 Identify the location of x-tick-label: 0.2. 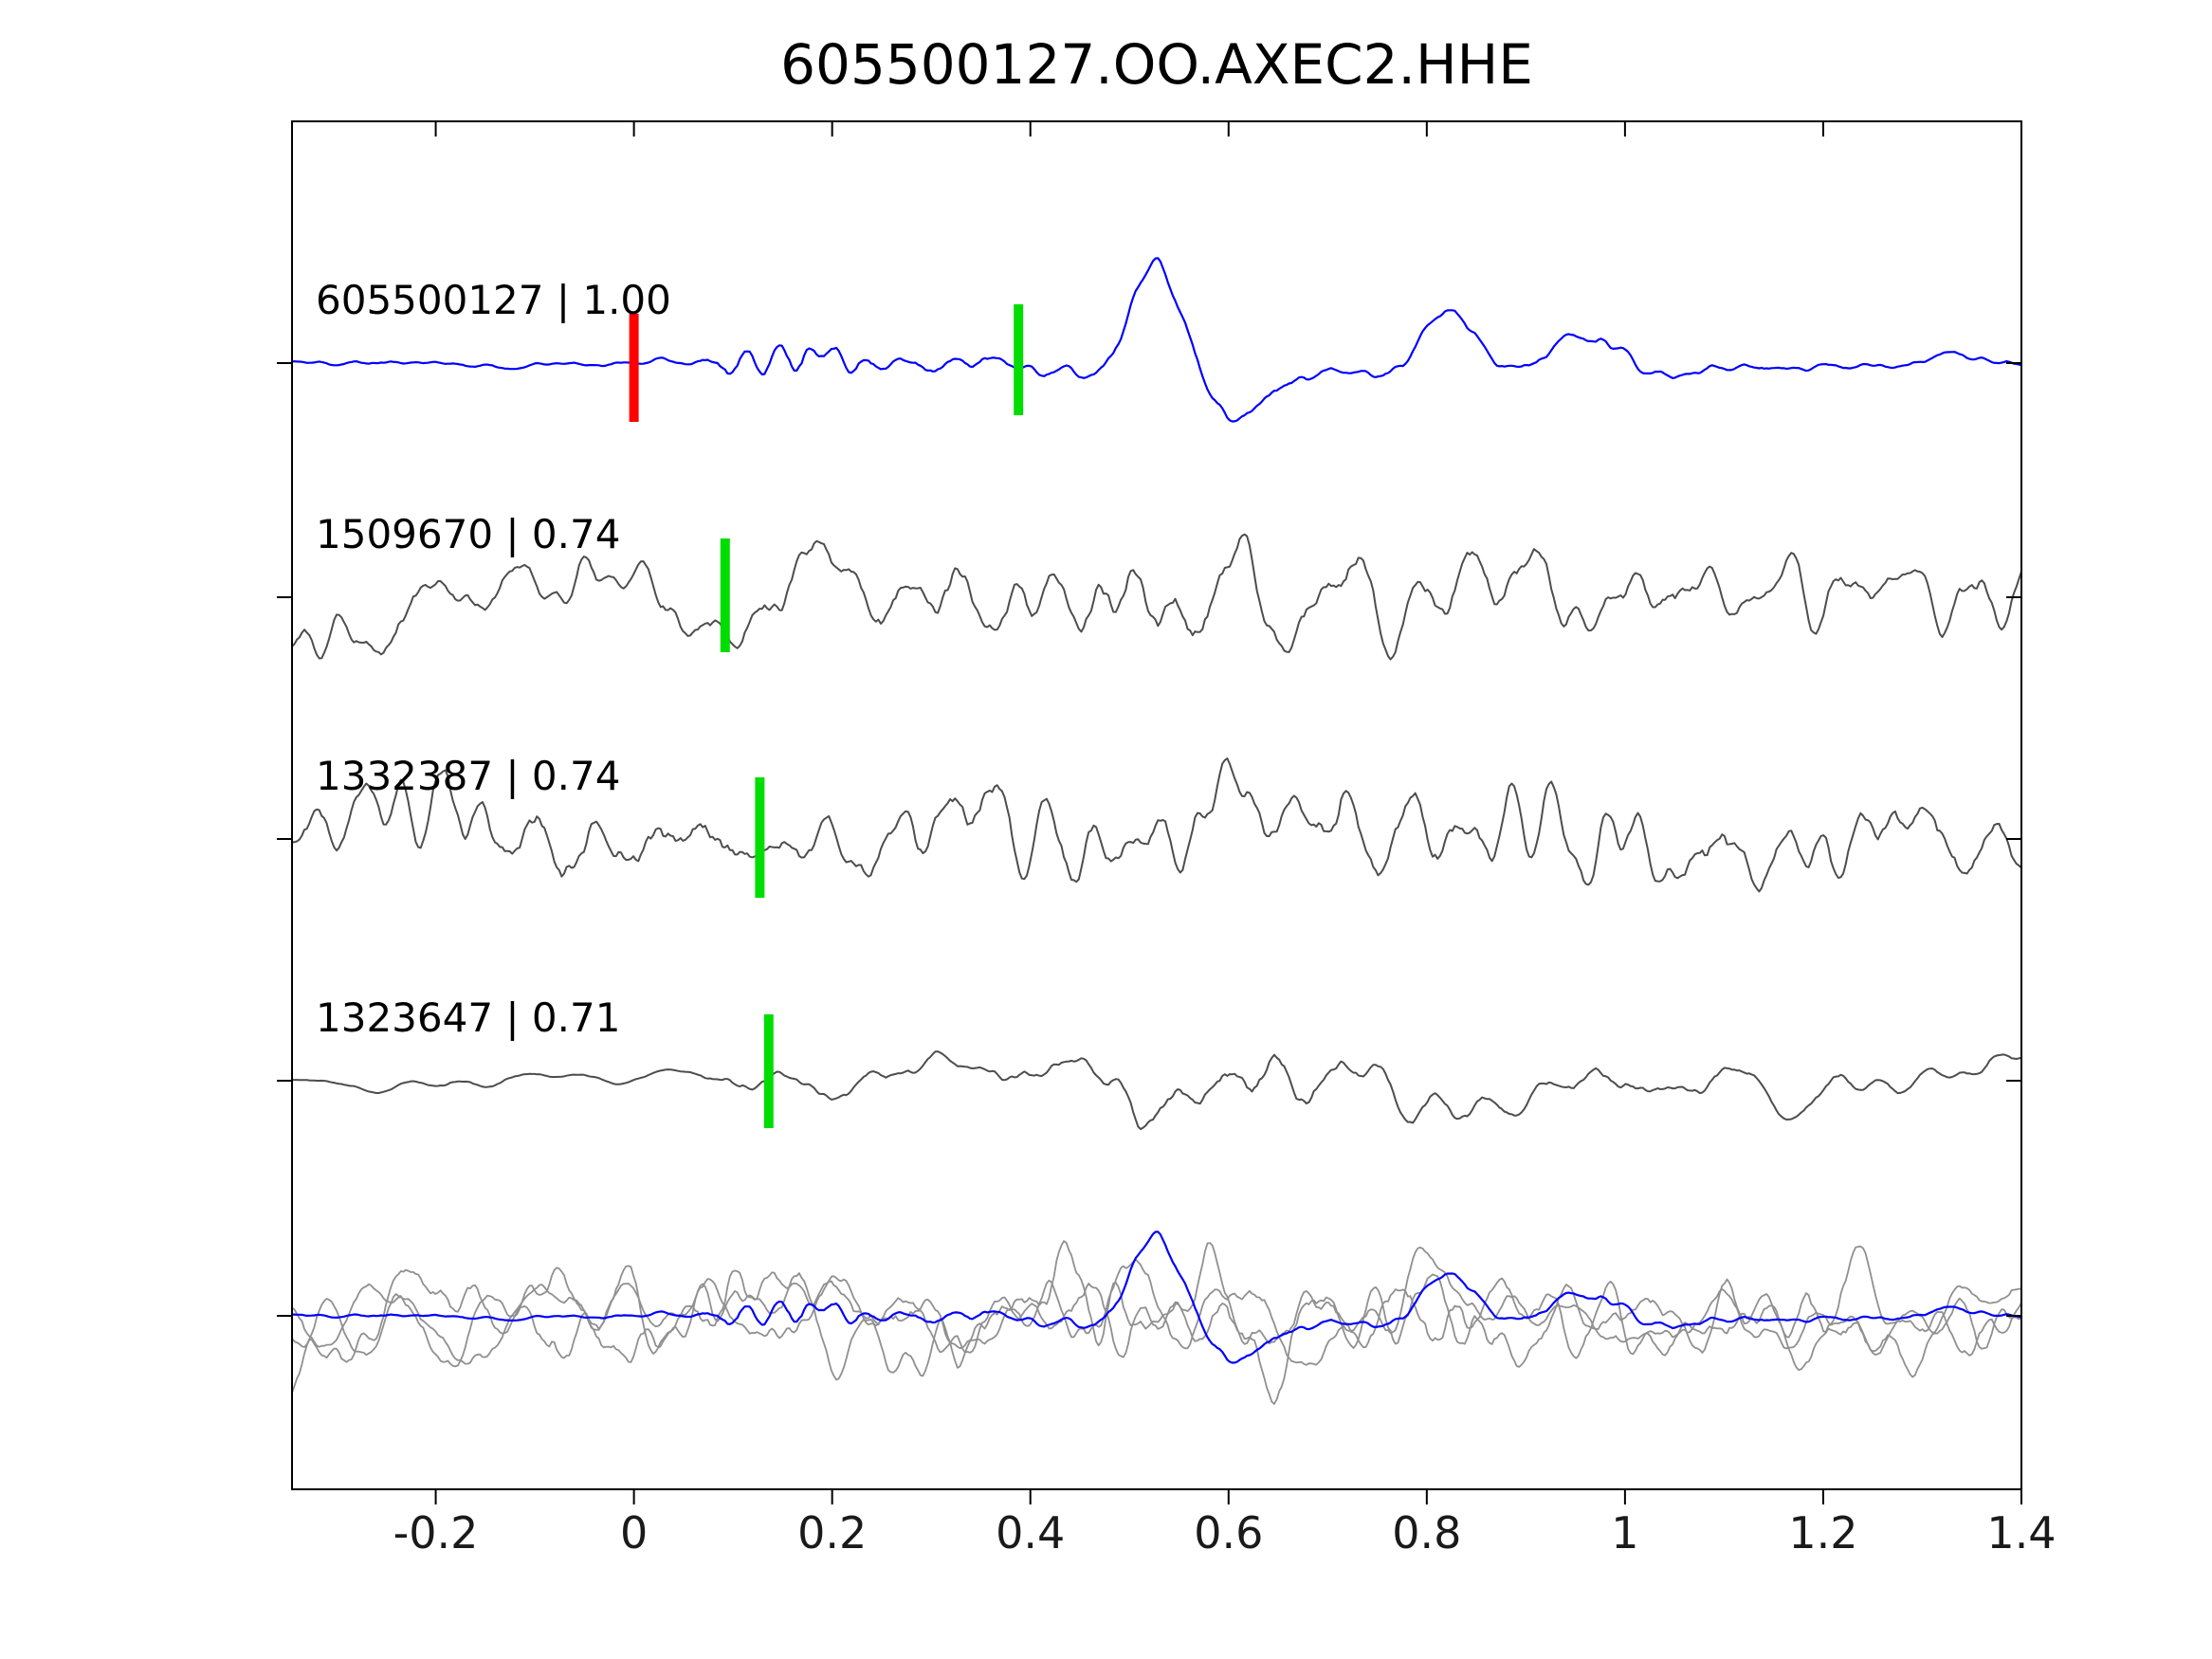
(832, 1533).